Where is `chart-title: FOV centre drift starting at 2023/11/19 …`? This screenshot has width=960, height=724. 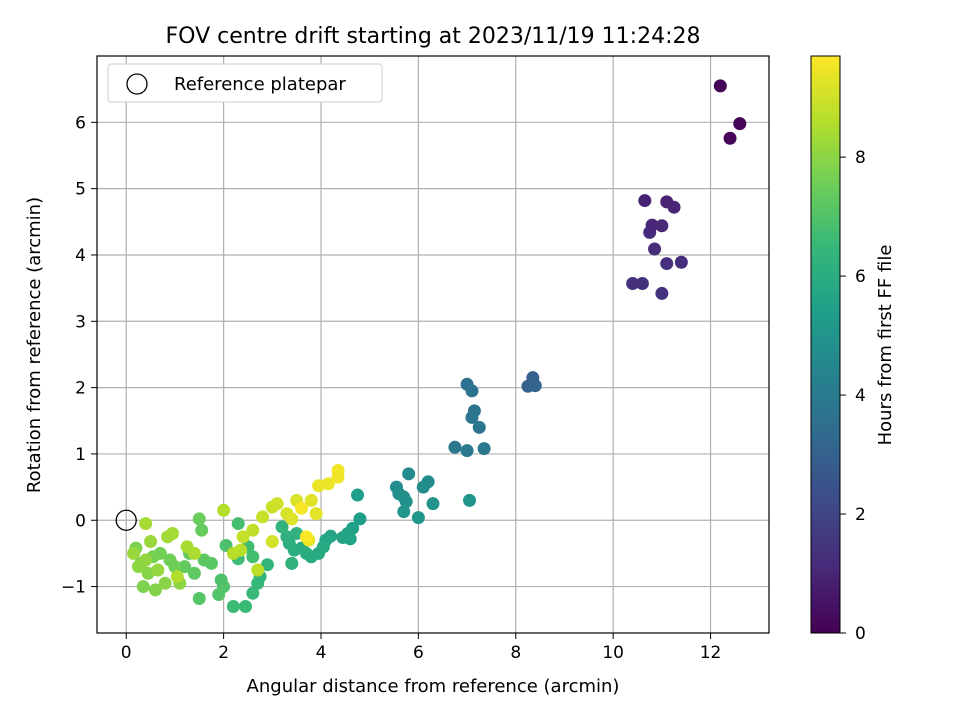
chart-title: FOV centre drift starting at 2023/11/19 … is located at coordinates (433, 36).